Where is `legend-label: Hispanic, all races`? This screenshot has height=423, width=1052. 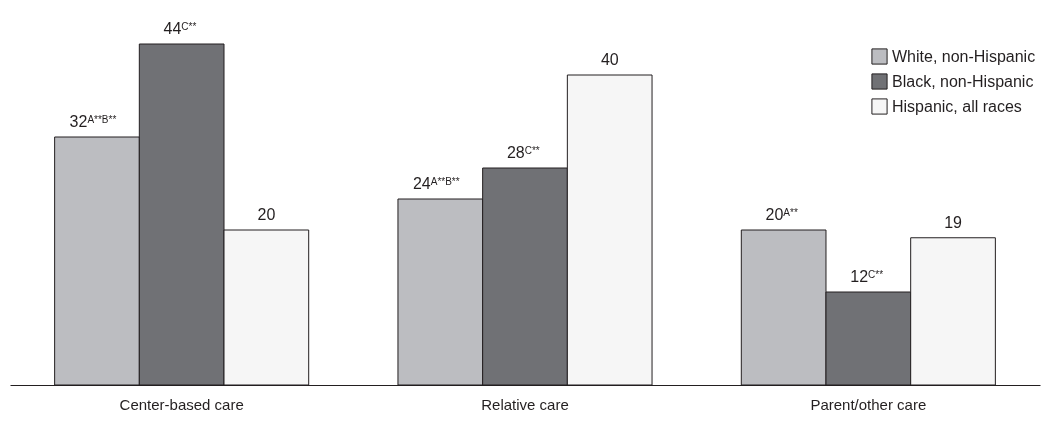 legend-label: Hispanic, all races is located at coordinates (957, 106).